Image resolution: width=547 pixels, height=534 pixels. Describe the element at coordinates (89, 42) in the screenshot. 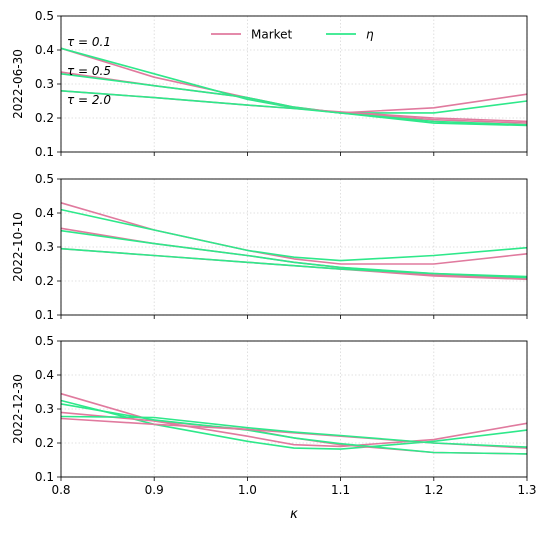

I see `tau-label: τ = 0.1` at that location.